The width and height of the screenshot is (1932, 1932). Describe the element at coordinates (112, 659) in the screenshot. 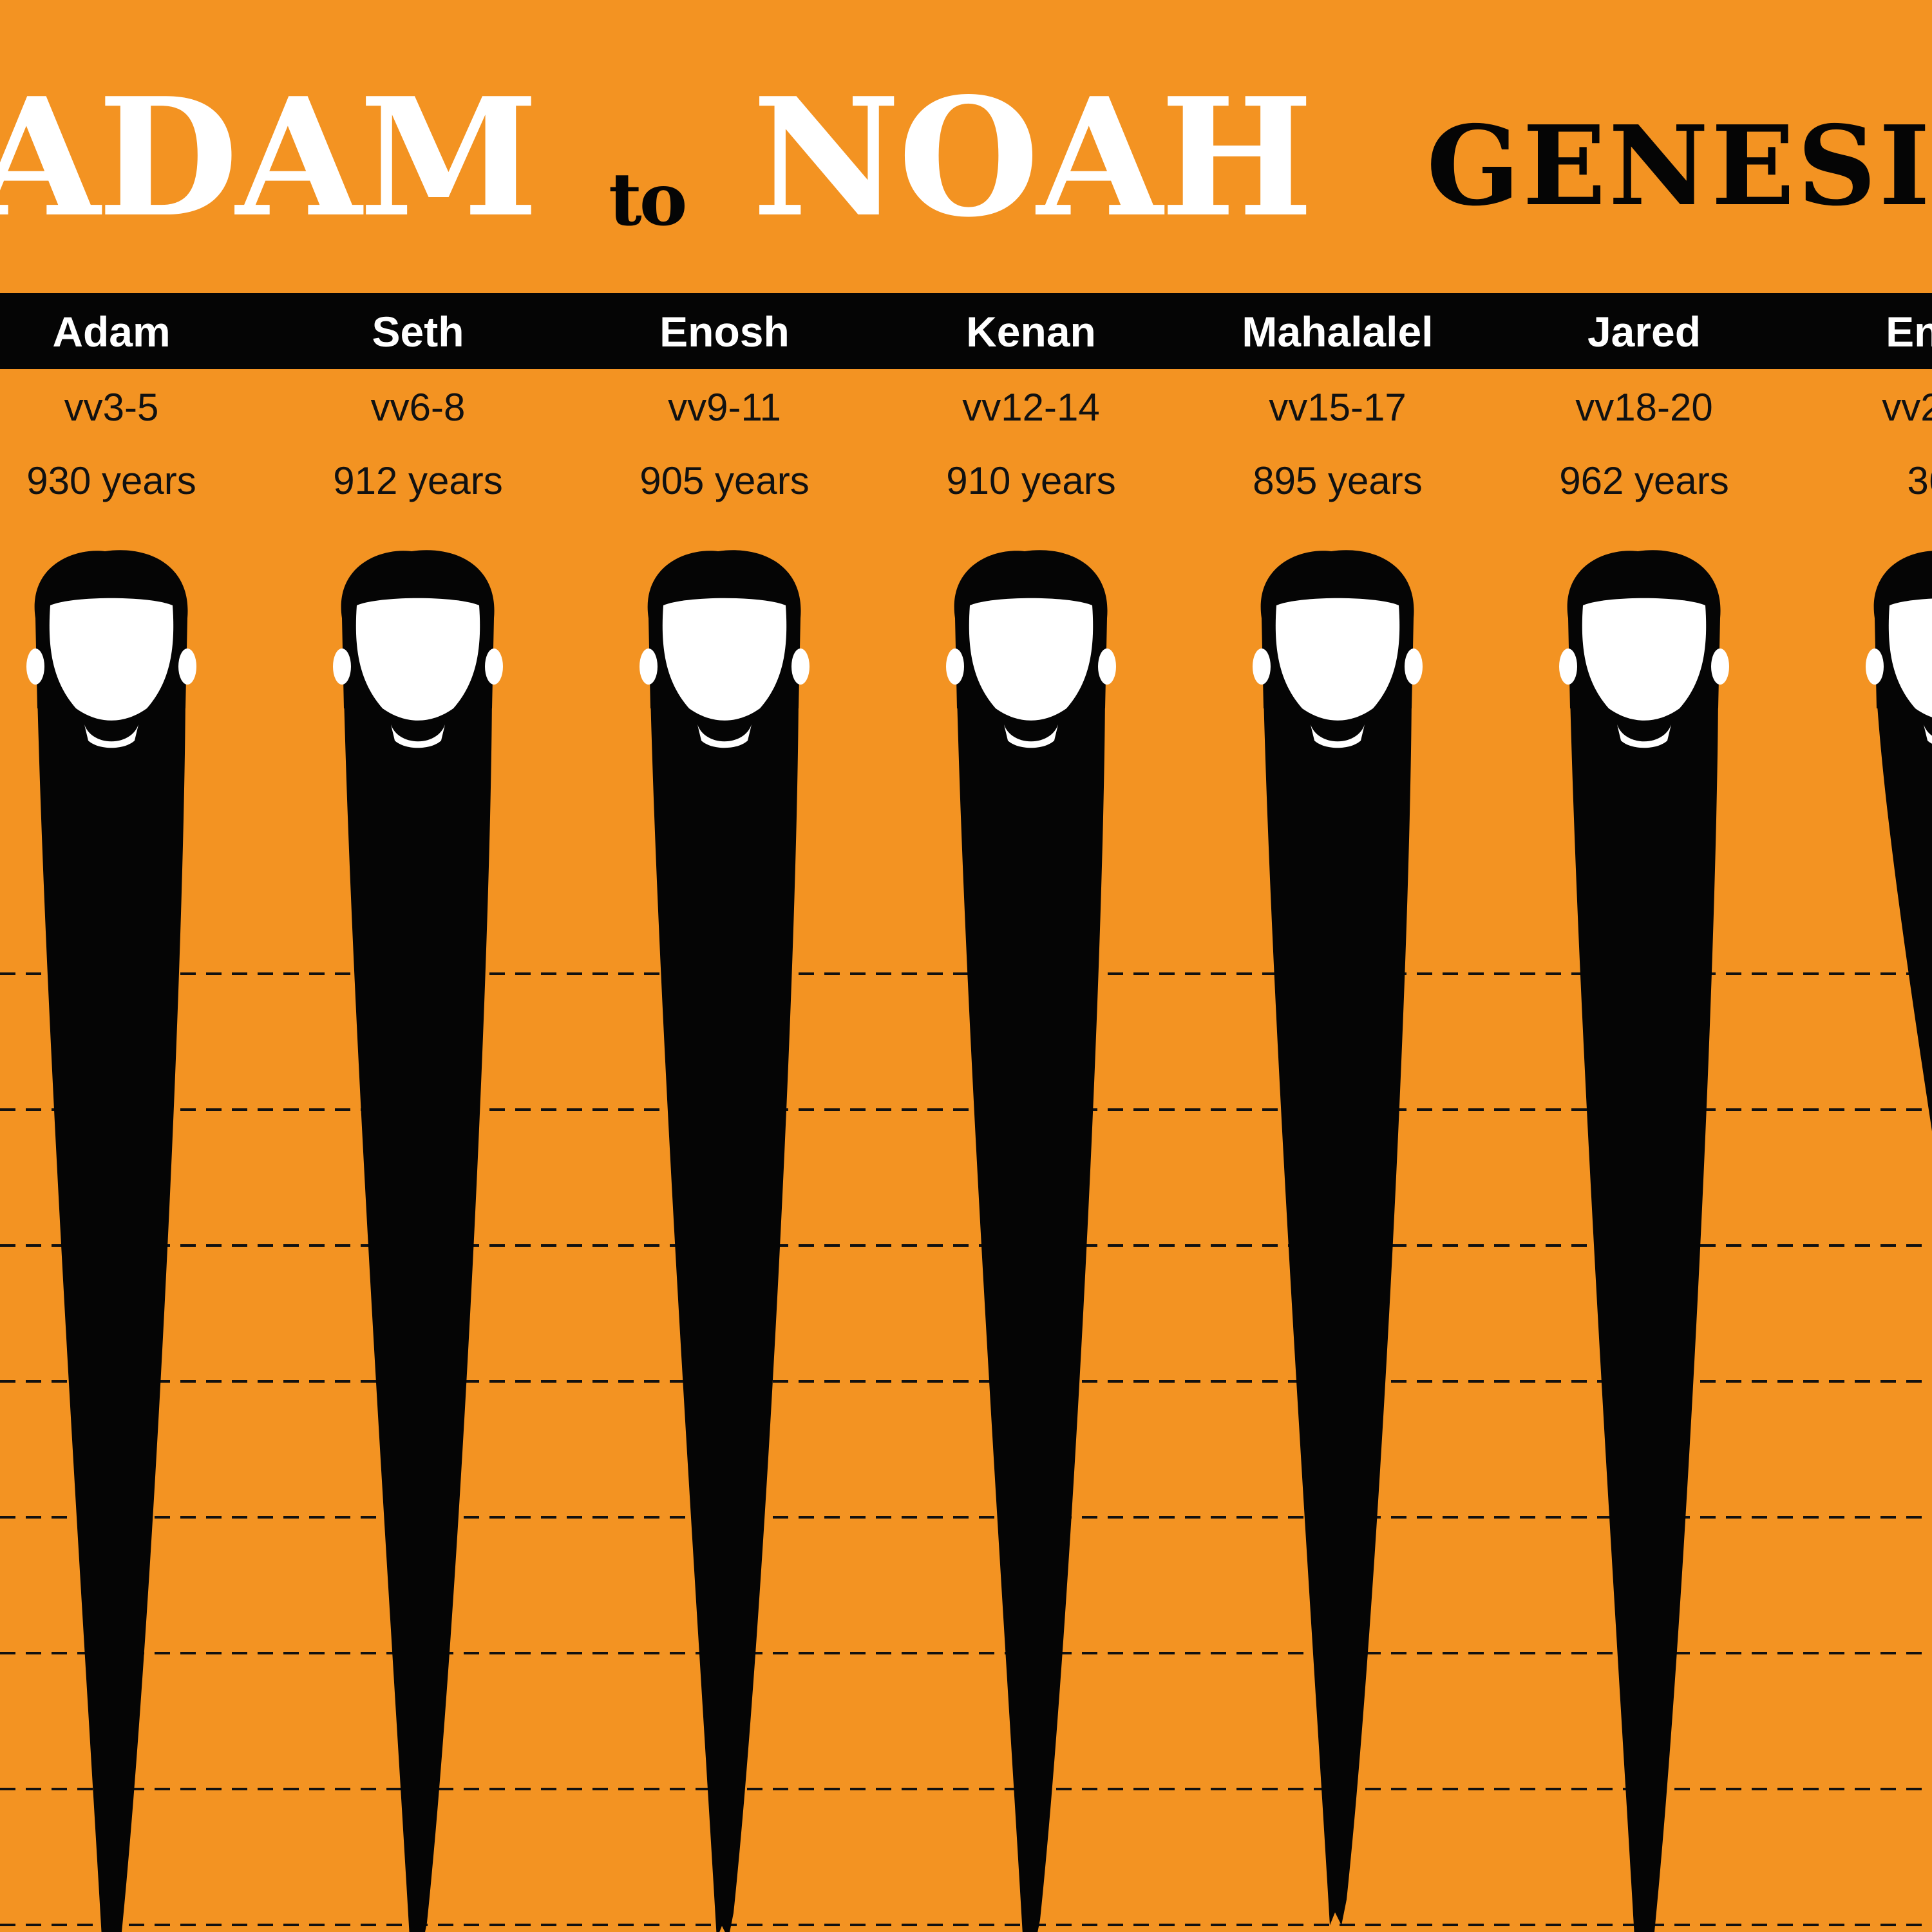

I see `face-adam` at that location.